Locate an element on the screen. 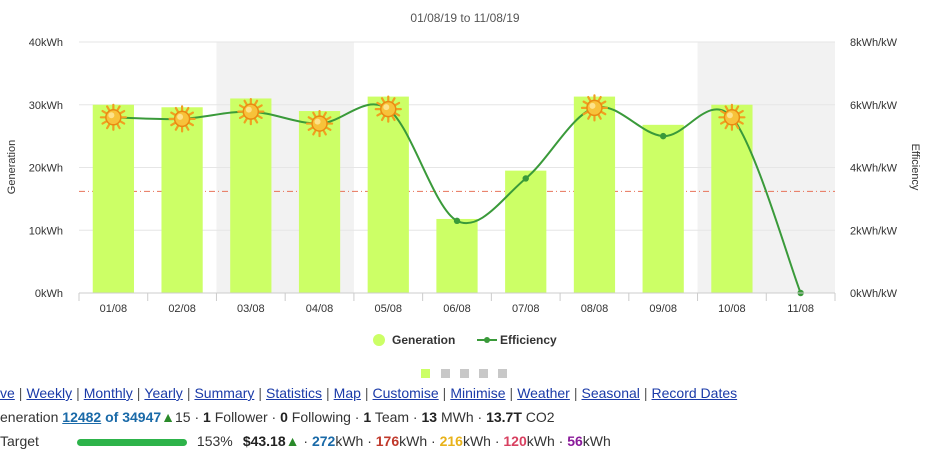 This screenshot has height=457, width=932. nav-link-monthly: Monthly is located at coordinates (108, 393).